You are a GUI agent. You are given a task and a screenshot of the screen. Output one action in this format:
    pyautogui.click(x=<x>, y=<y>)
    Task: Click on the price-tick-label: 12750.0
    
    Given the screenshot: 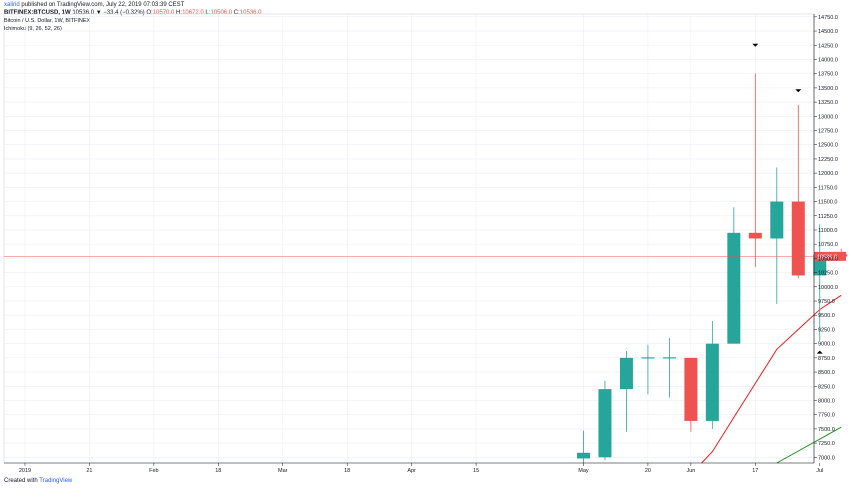 What is the action you would take?
    pyautogui.click(x=828, y=132)
    